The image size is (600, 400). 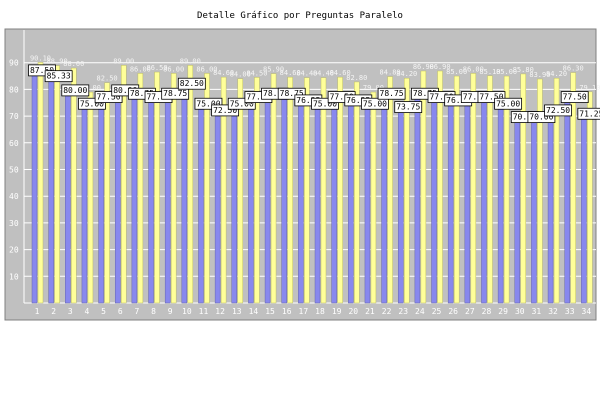 I want to click on x-tick-label: 11, so click(x=204, y=311).